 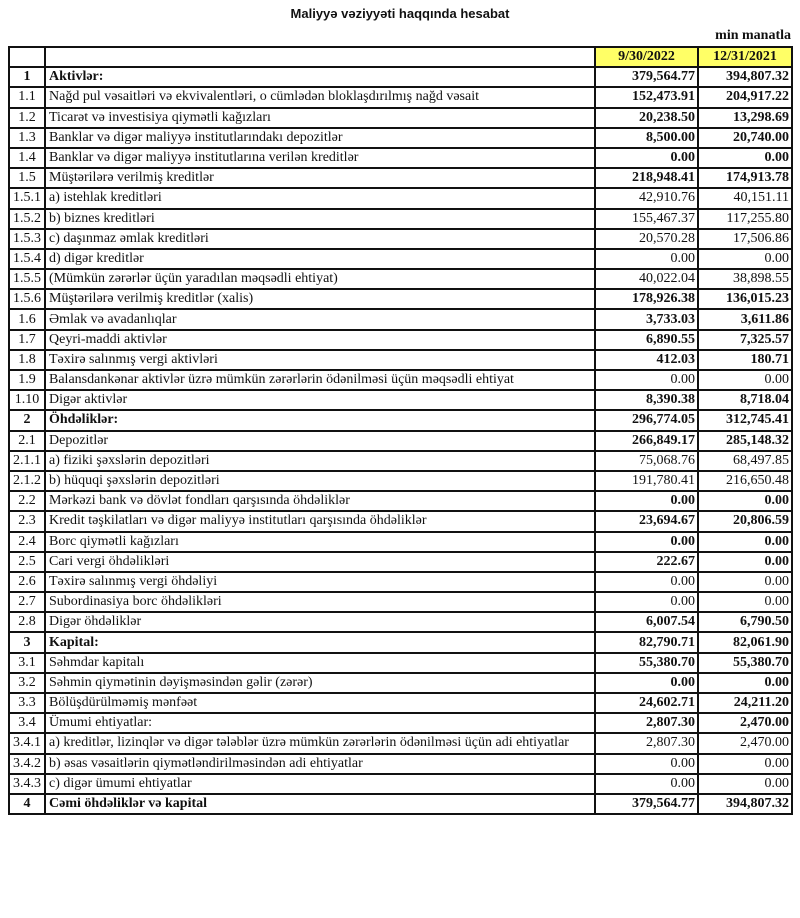 I want to click on row-number: 3, so click(x=27, y=642).